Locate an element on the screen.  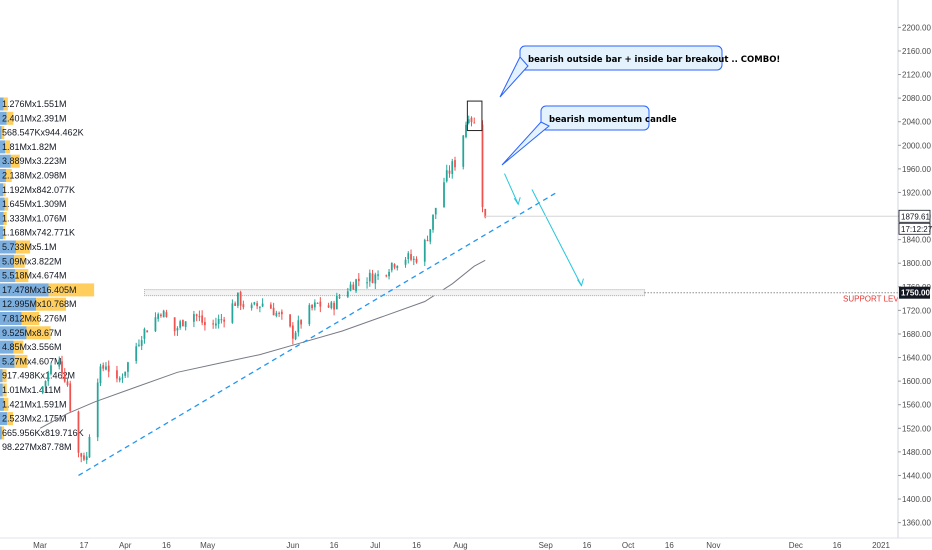
volume-profile-label: 1.168Mx742.771K is located at coordinates (38, 233).